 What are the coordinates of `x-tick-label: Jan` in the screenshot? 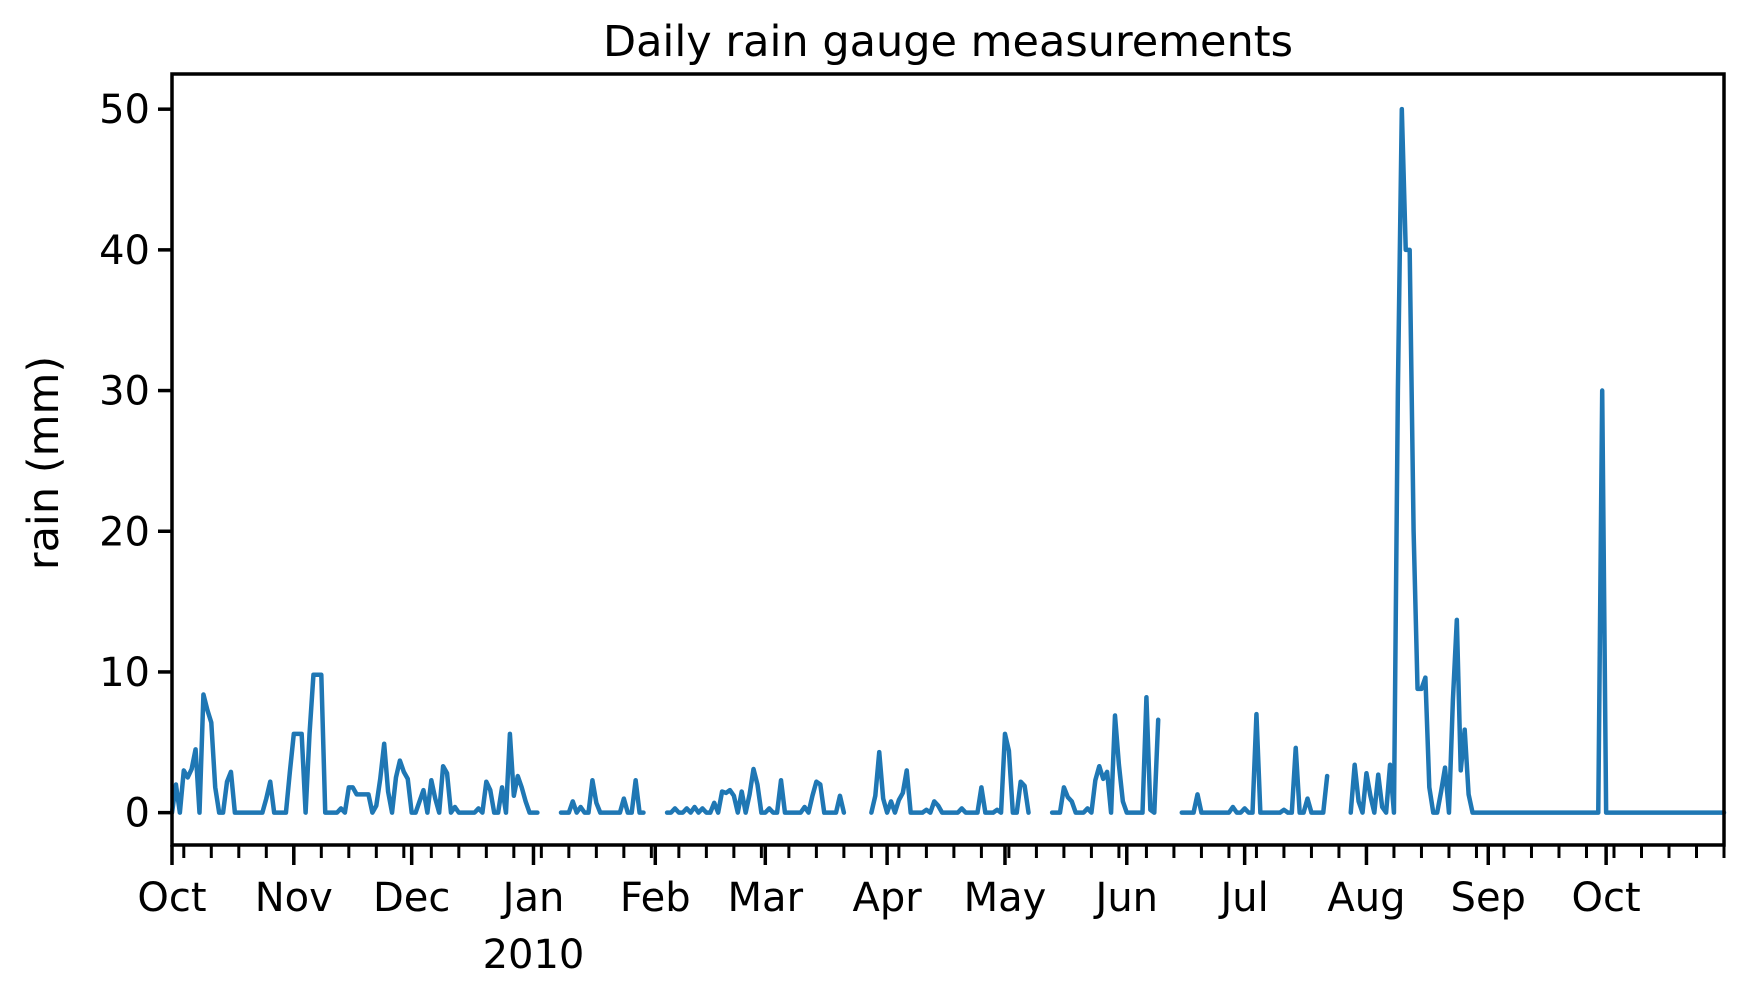 It's located at (532, 898).